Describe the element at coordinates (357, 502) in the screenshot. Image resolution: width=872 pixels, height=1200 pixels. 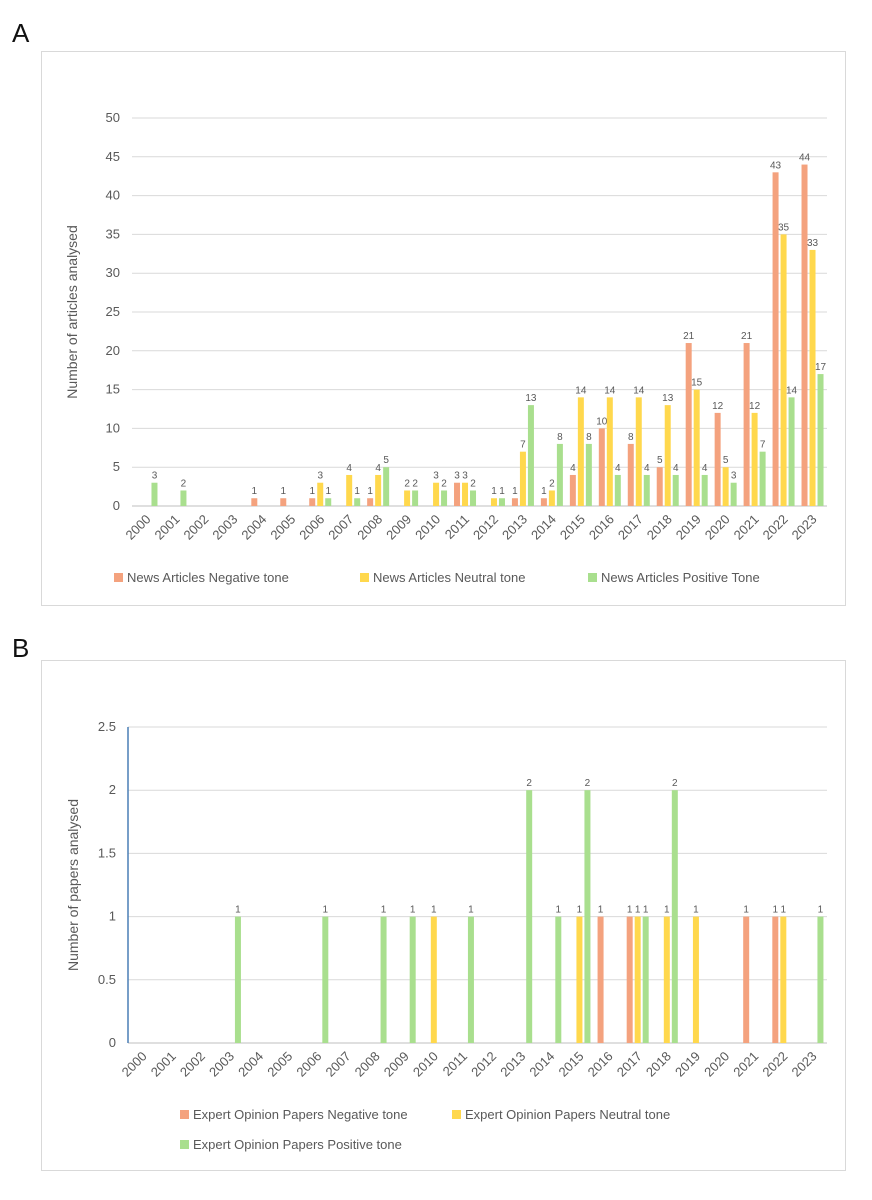
I see `bar-positive-2007` at that location.